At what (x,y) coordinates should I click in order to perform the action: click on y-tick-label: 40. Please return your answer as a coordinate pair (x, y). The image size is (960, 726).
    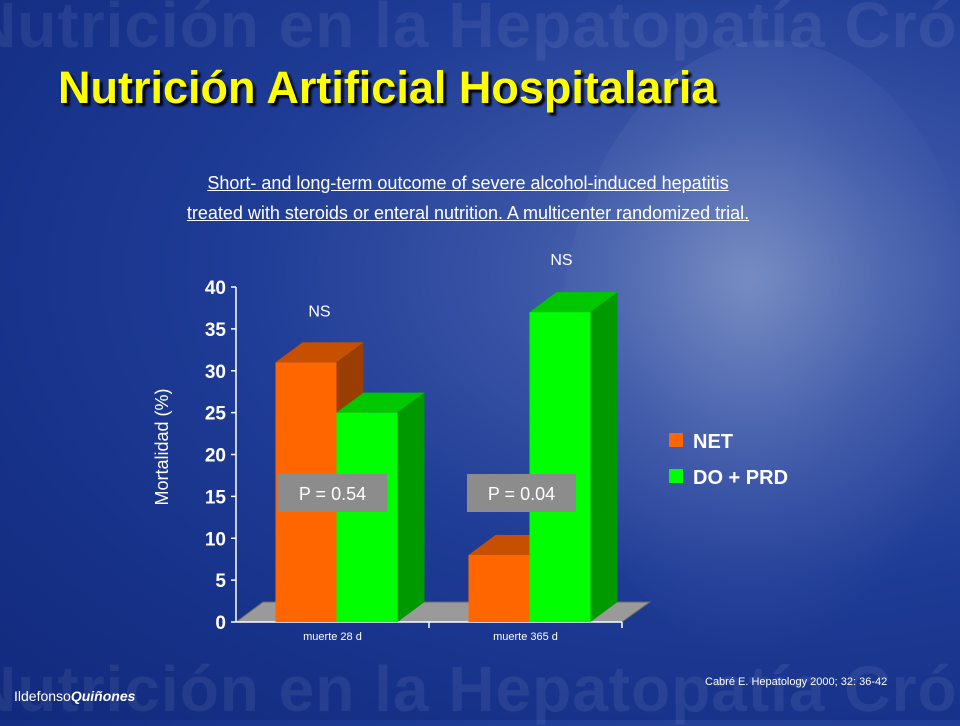
    Looking at the image, I should click on (215, 288).